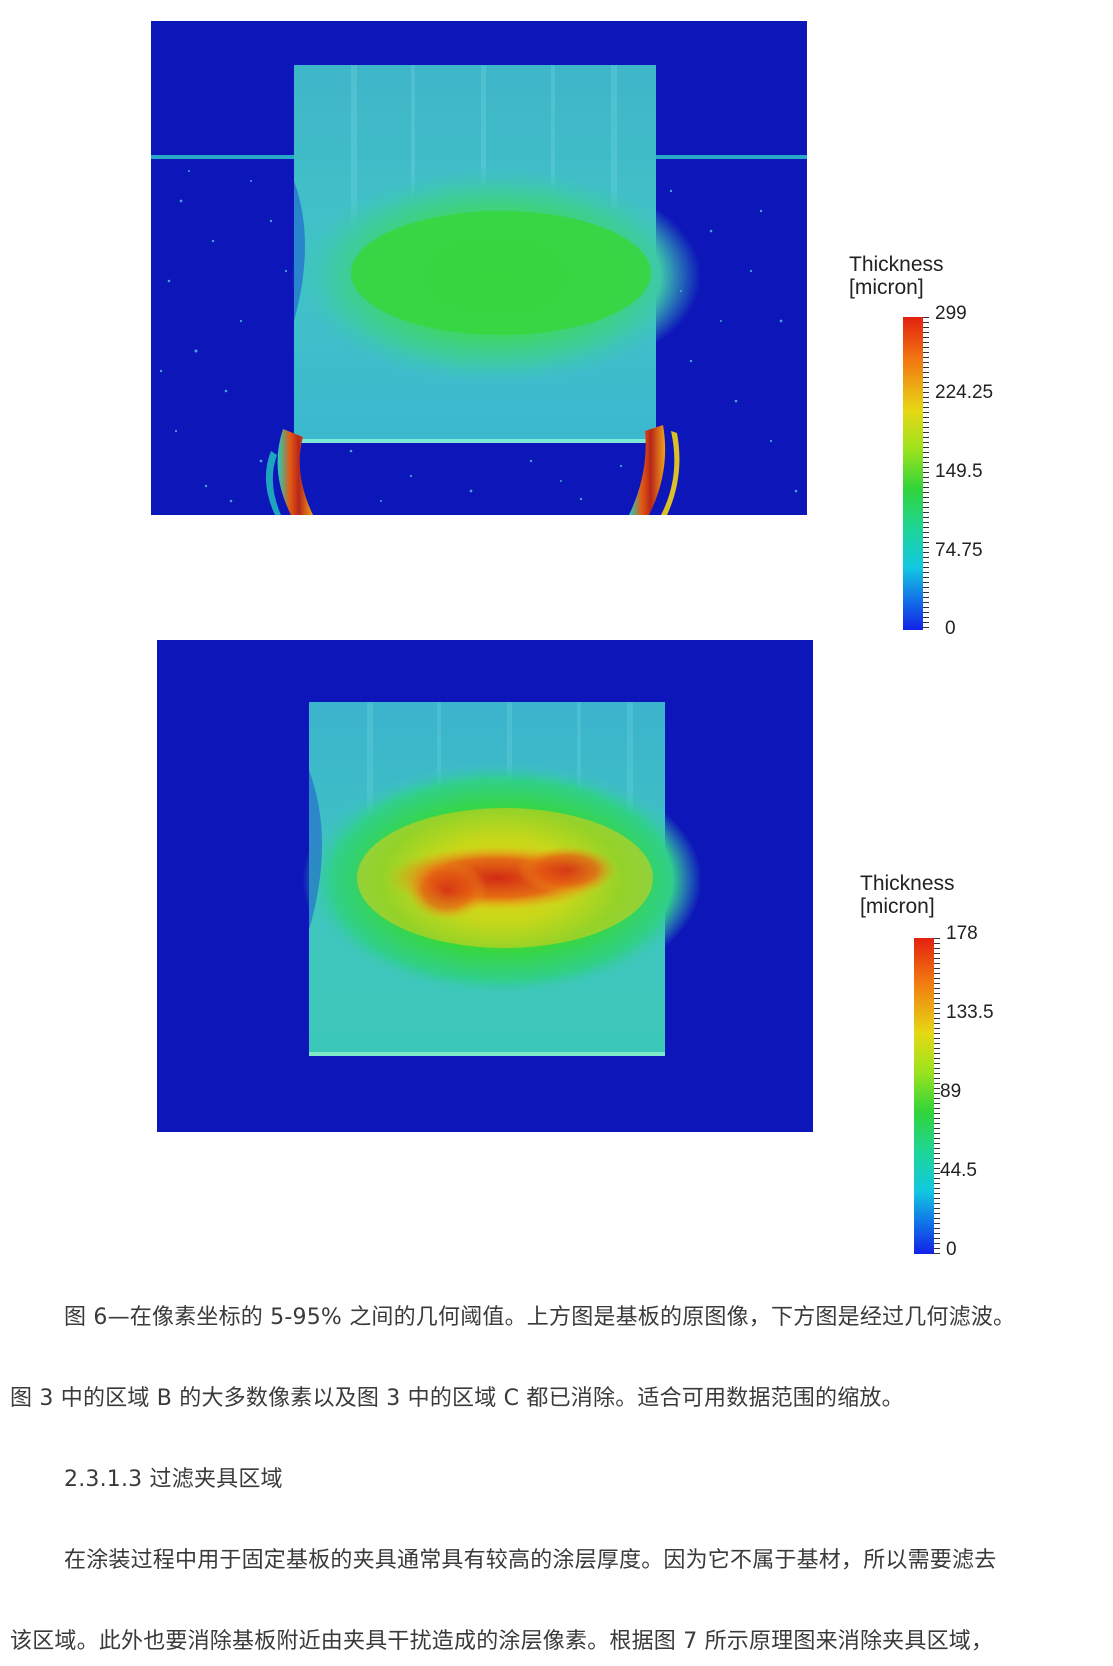 This screenshot has width=1113, height=1666. What do you see at coordinates (959, 471) in the screenshot?
I see `tick-label-50: 149.5` at bounding box center [959, 471].